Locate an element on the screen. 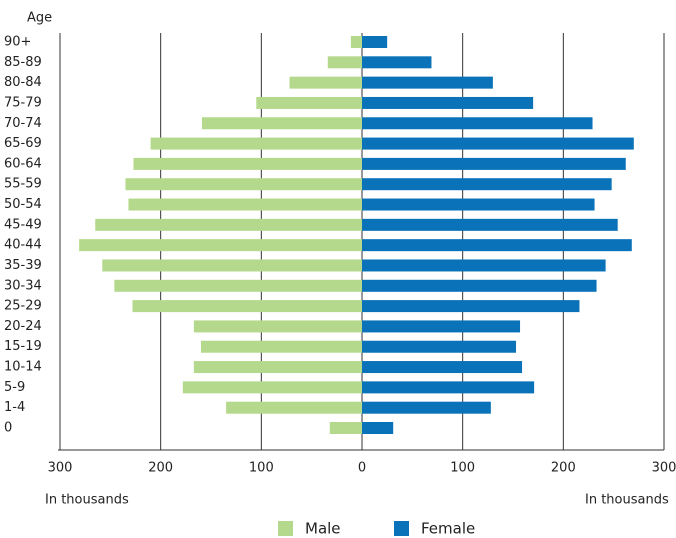 The image size is (676, 538). y-tick-label: 35-39 is located at coordinates (23, 265).